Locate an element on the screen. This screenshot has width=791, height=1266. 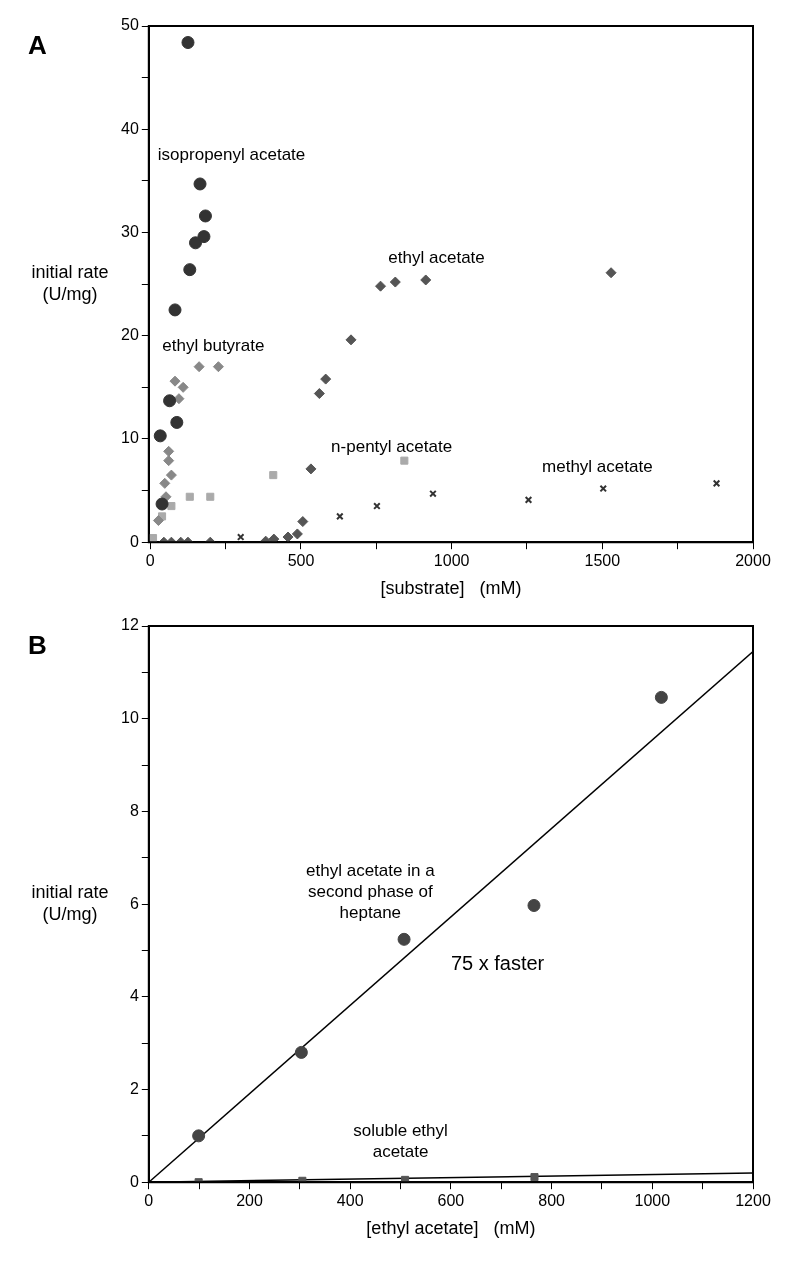
text: soluble ethyl acetate is located at coordinates (400, 1140).